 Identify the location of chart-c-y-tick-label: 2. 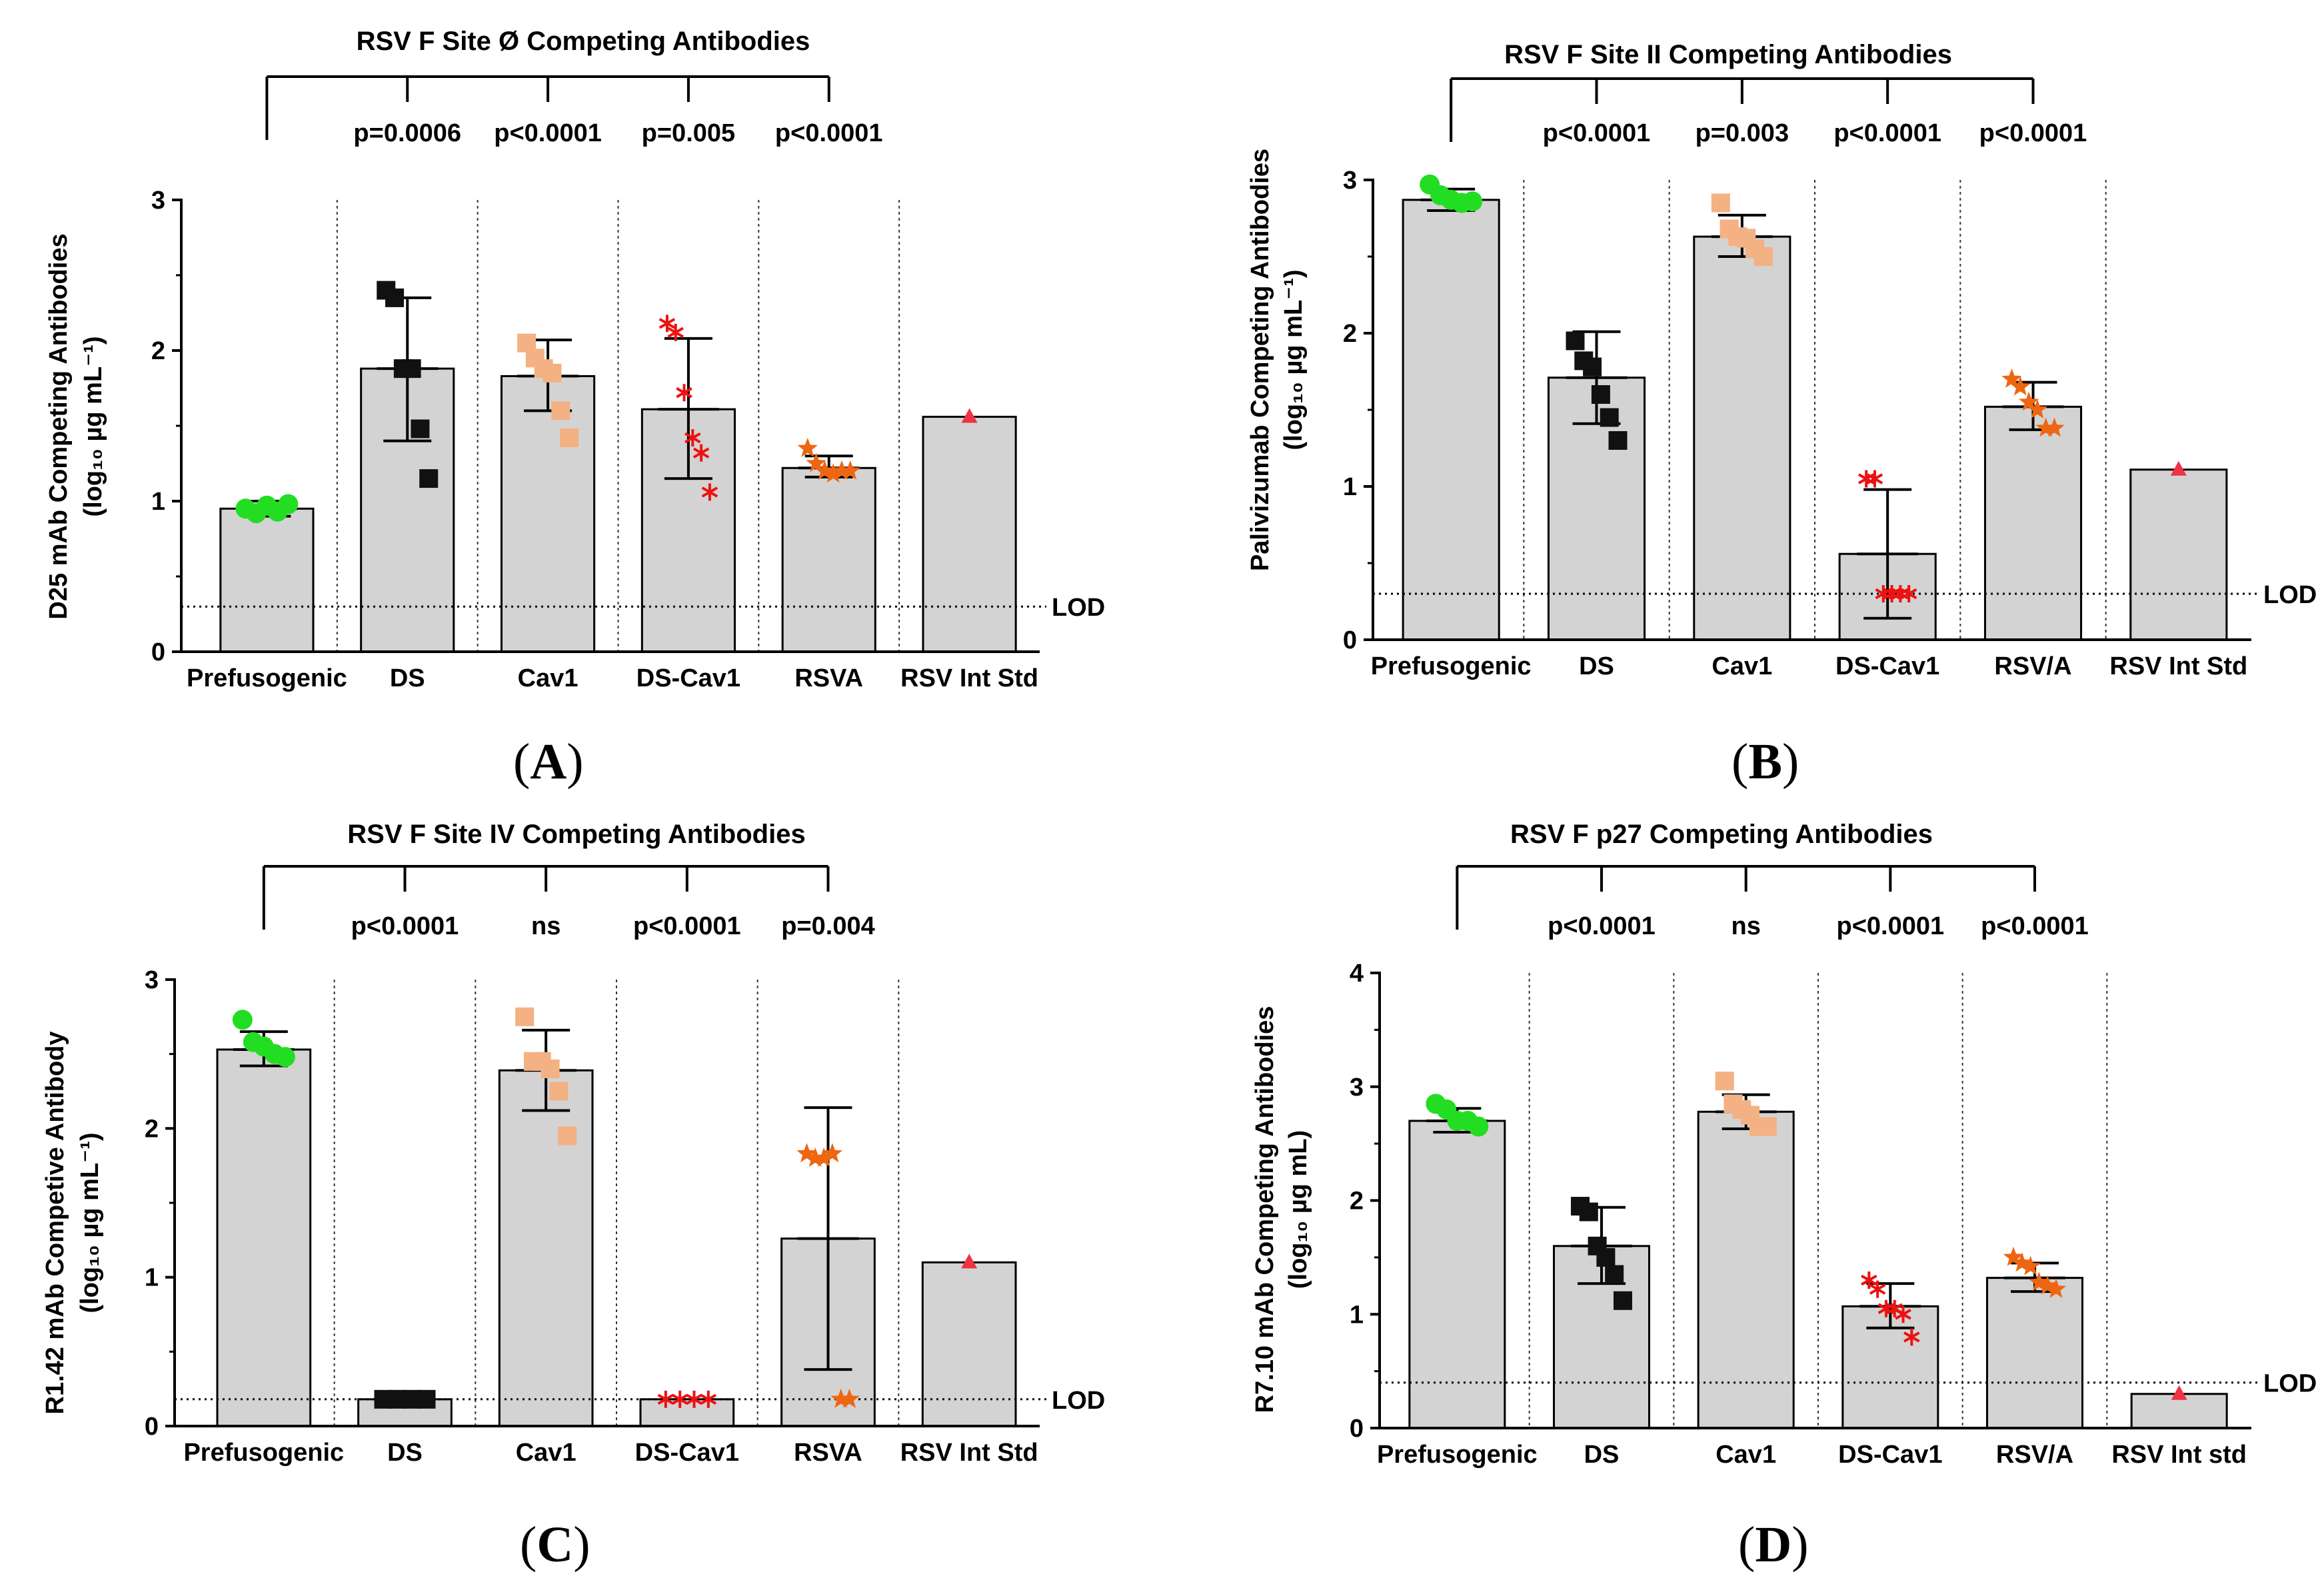
(152, 1129).